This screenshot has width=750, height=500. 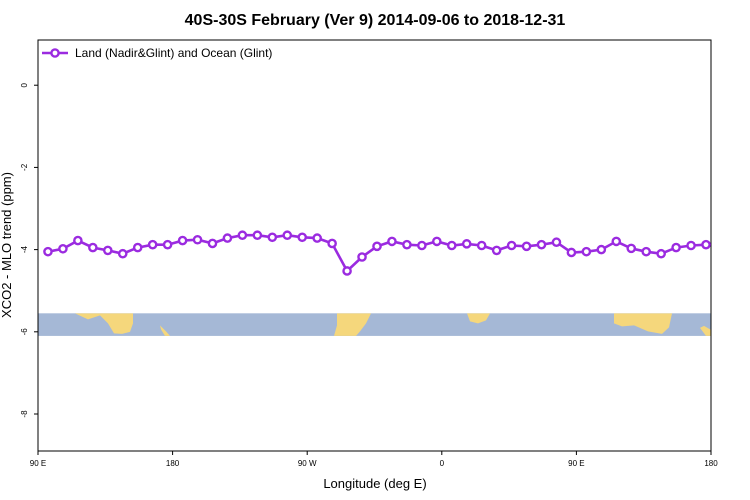 What do you see at coordinates (24, 167) in the screenshot?
I see `y-tick-label: -2` at bounding box center [24, 167].